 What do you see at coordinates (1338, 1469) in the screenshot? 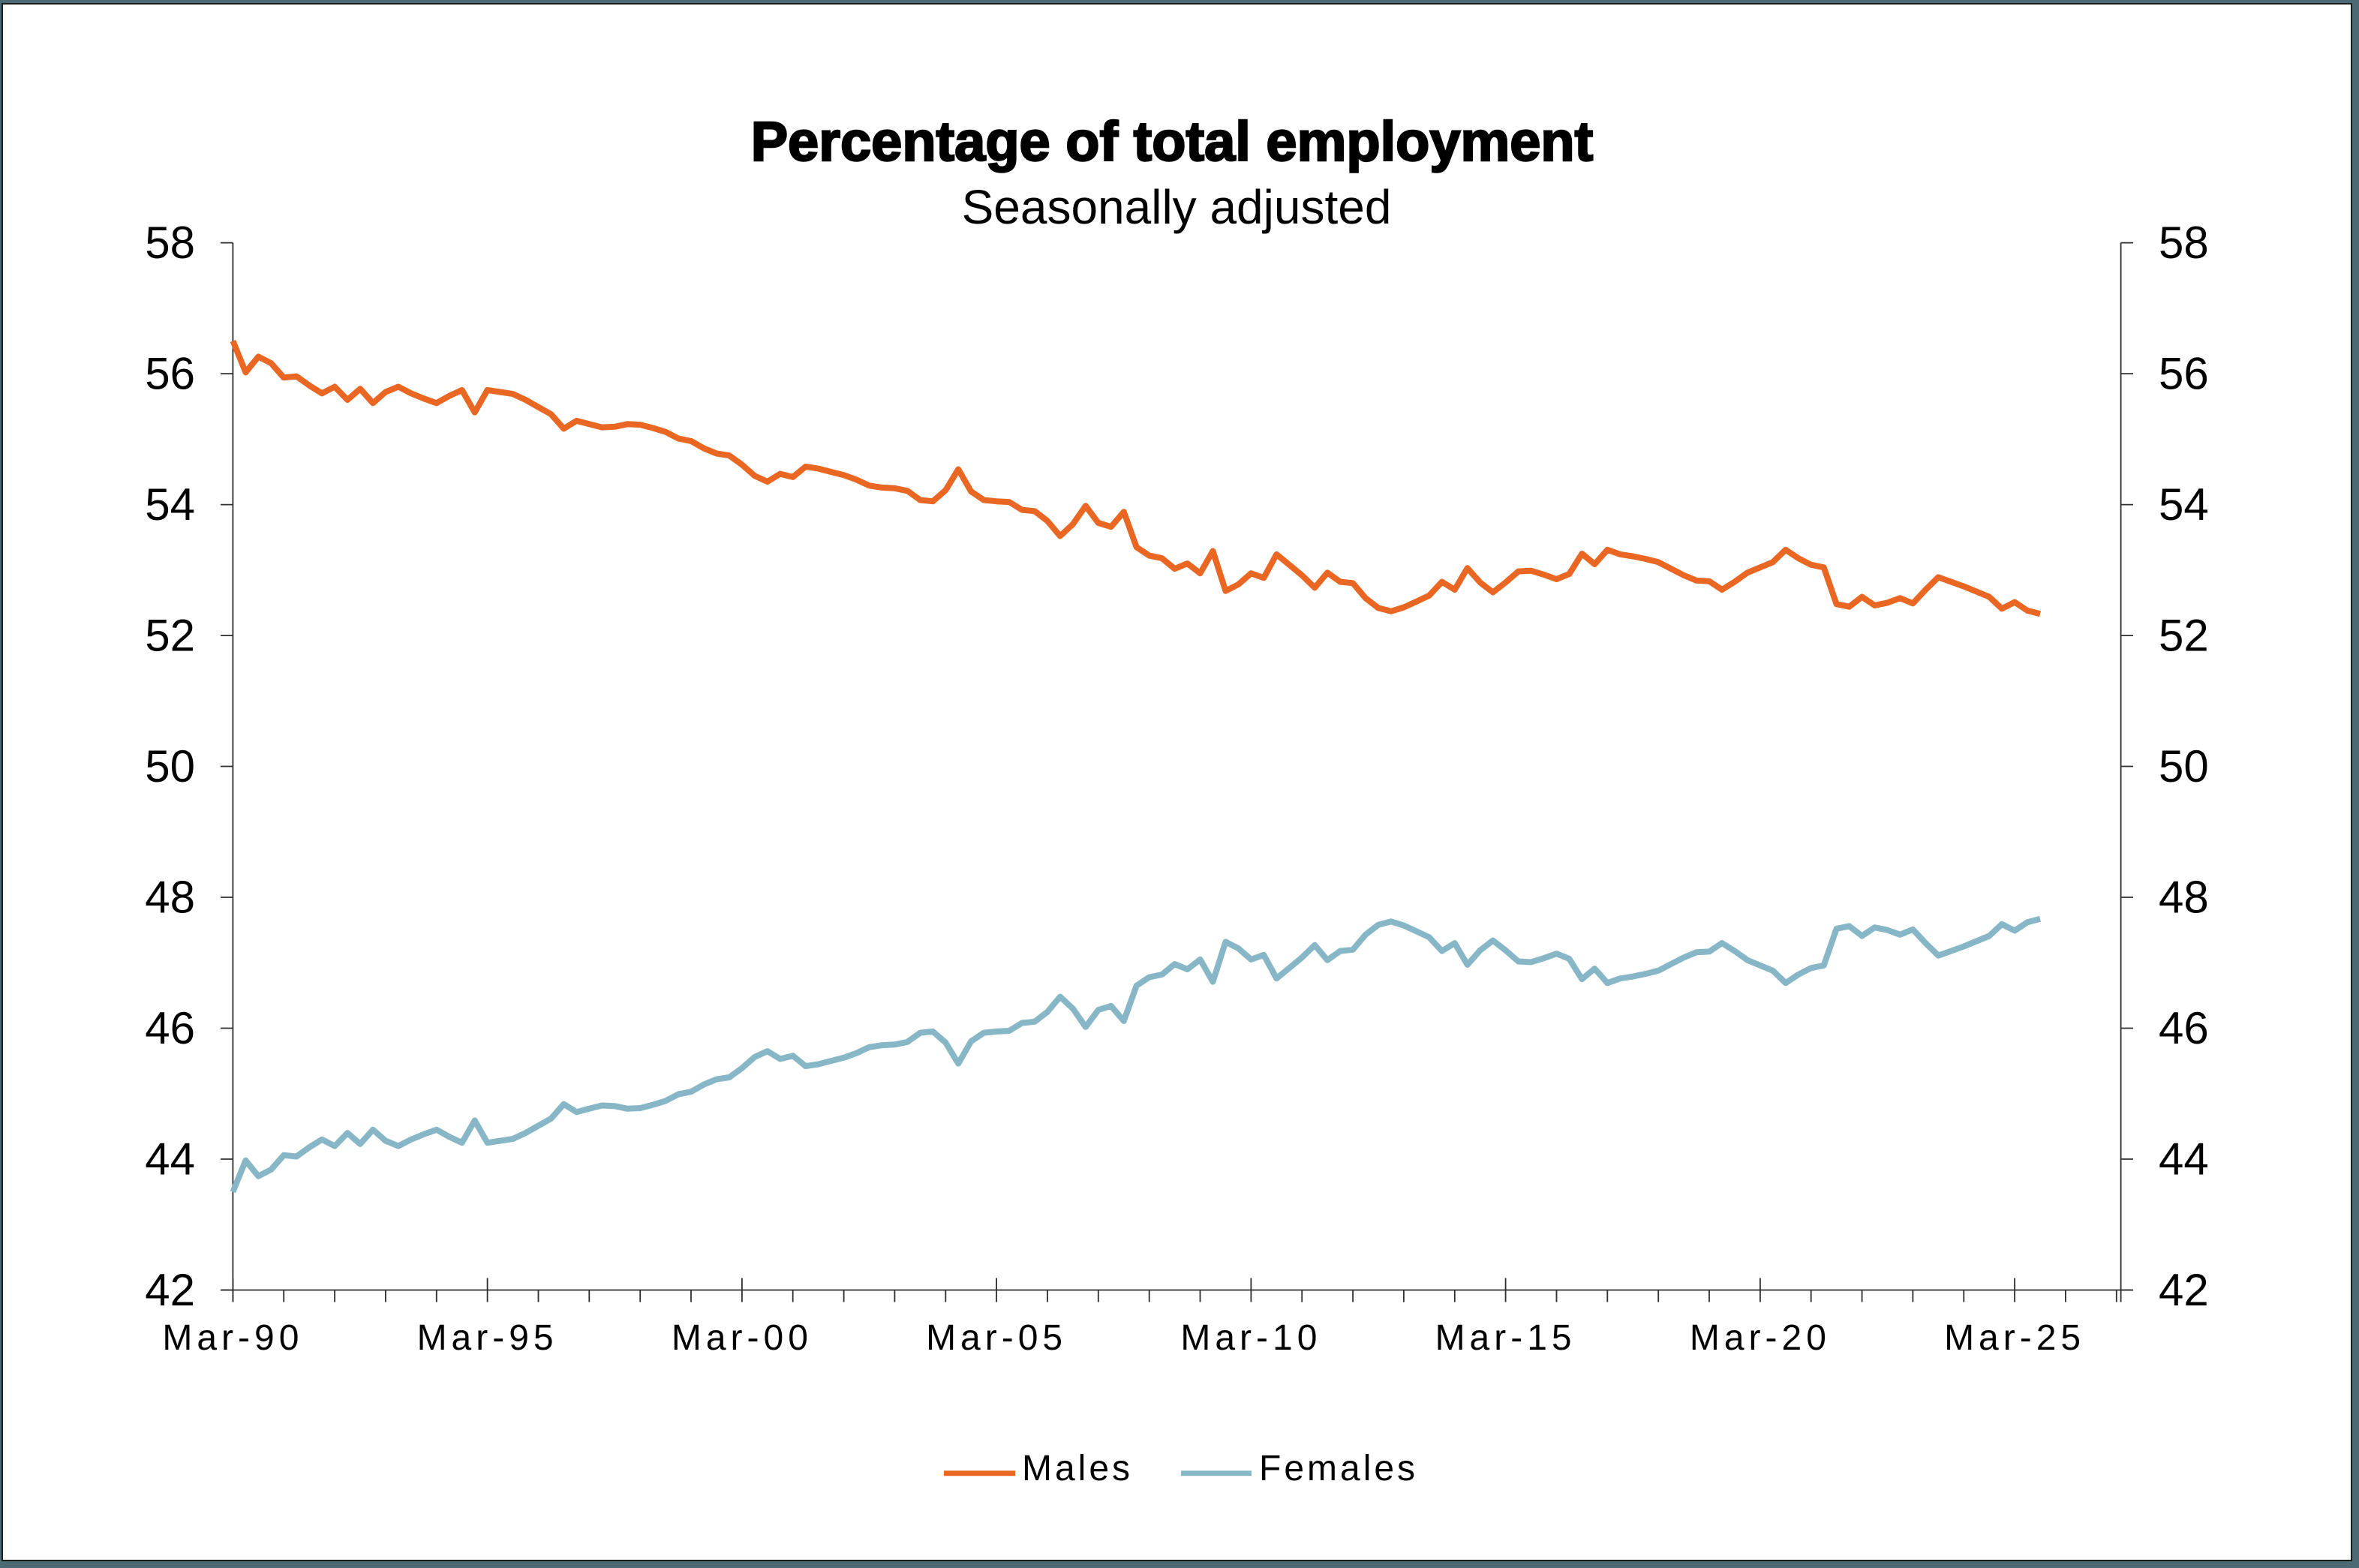
I see `svg-text: Females` at bounding box center [1338, 1469].